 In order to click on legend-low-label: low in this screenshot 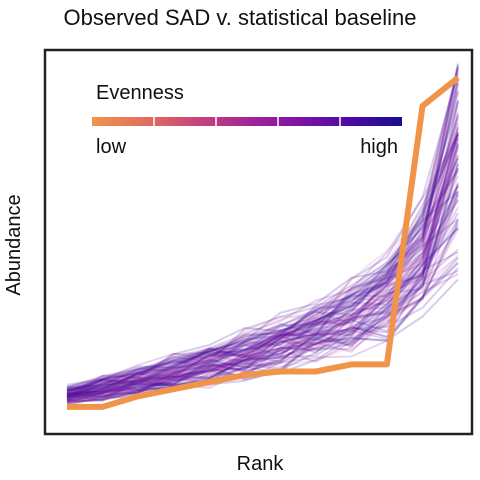, I will do `click(111, 147)`.